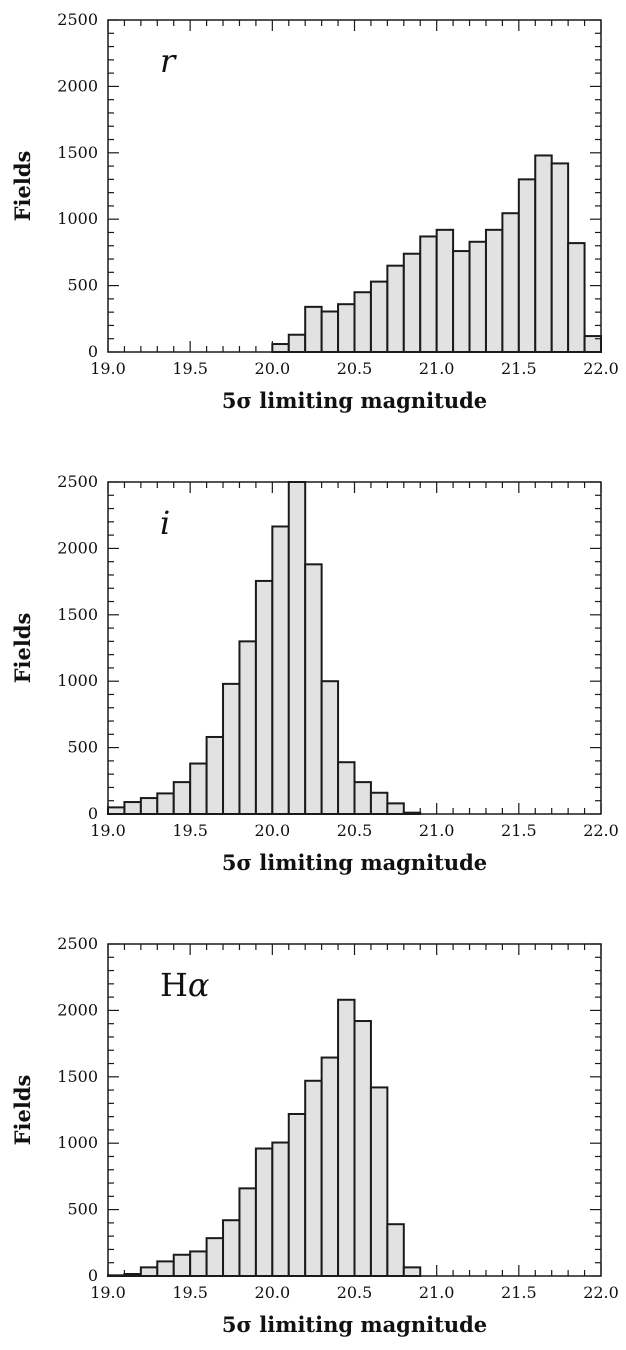 The height and width of the screenshot is (1350, 626). I want to click on panel-label: i, so click(165, 523).